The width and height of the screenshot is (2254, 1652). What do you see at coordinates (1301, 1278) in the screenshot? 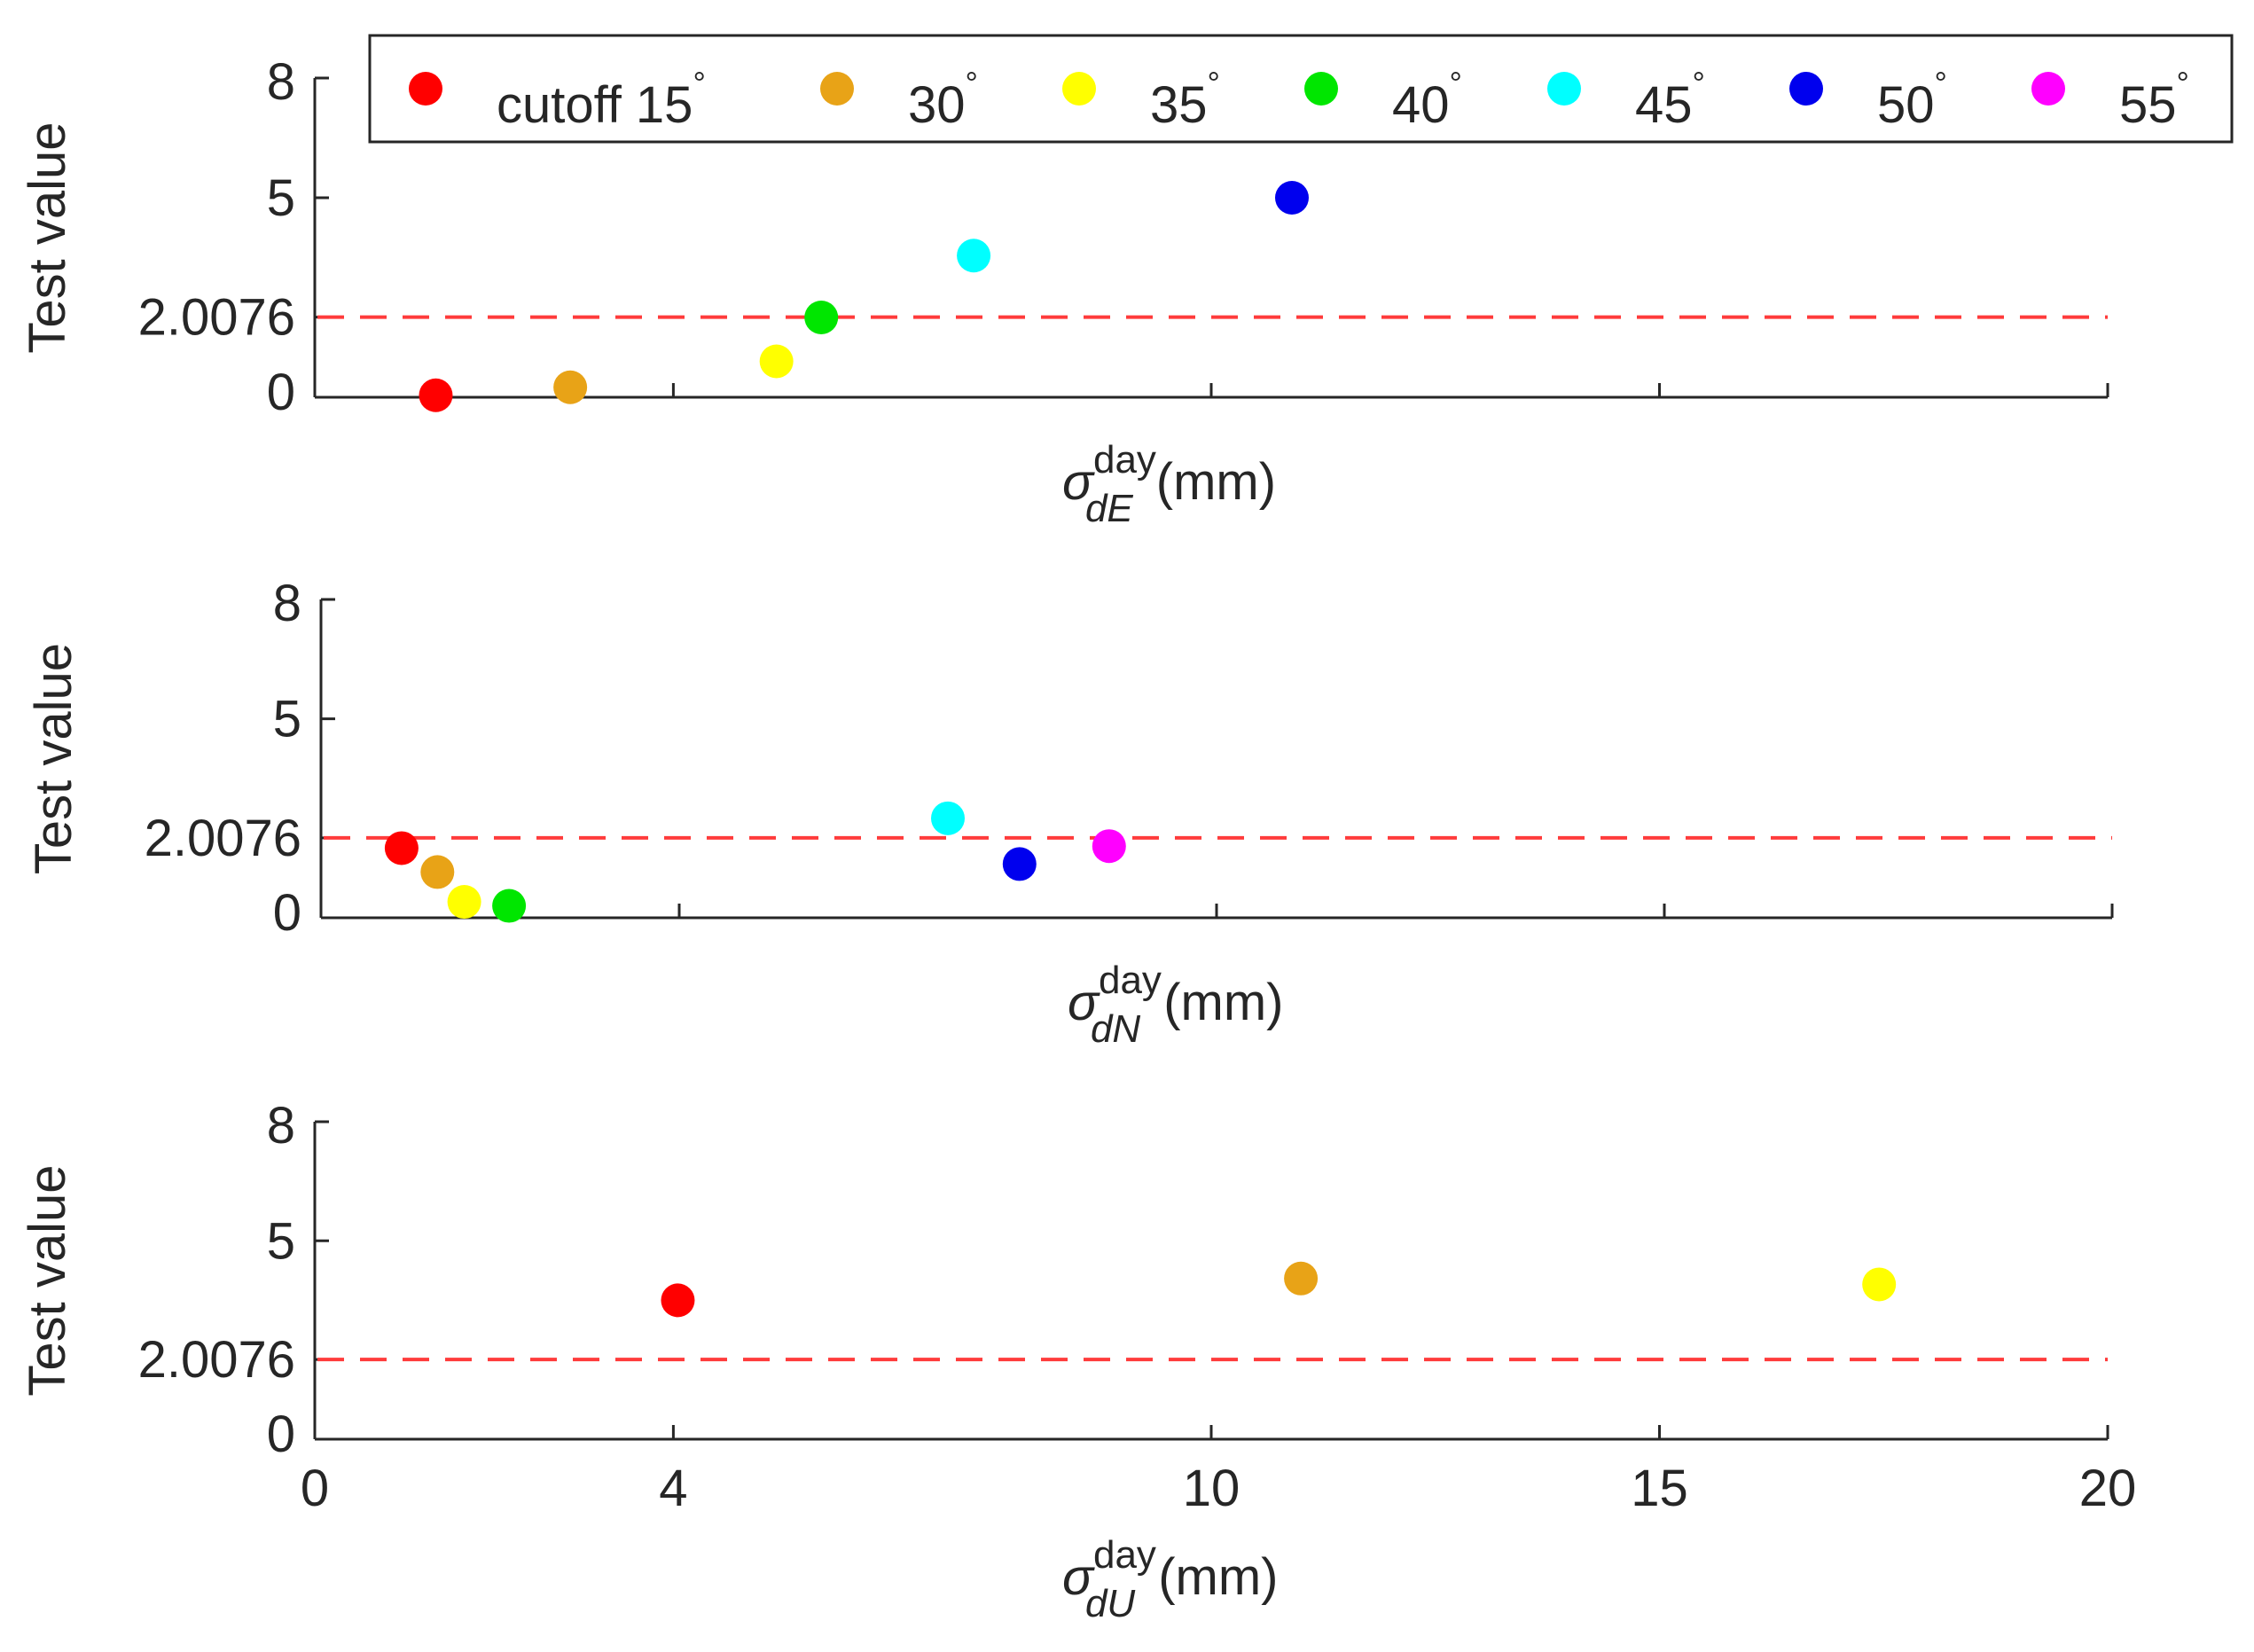
I see `data-point: 30°: 4.05` at bounding box center [1301, 1278].